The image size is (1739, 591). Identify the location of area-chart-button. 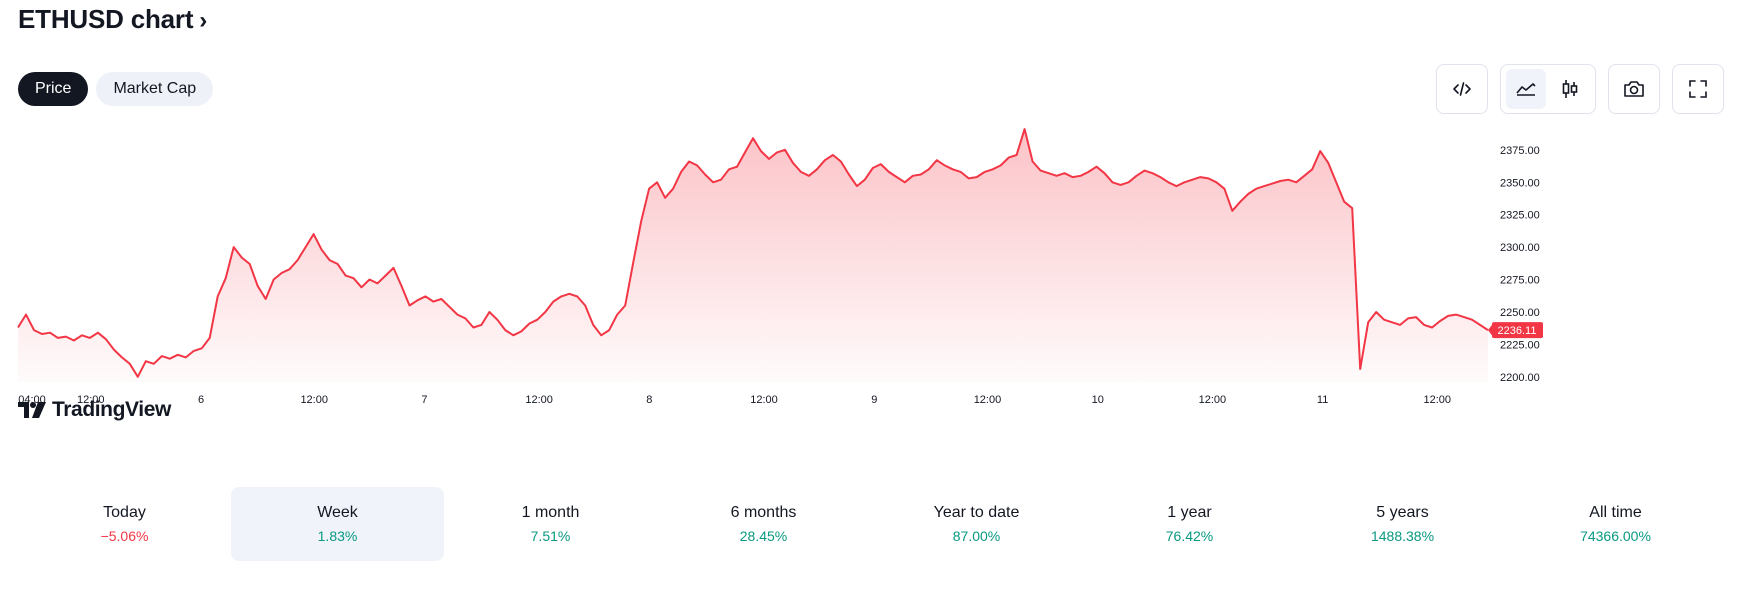
(1526, 89).